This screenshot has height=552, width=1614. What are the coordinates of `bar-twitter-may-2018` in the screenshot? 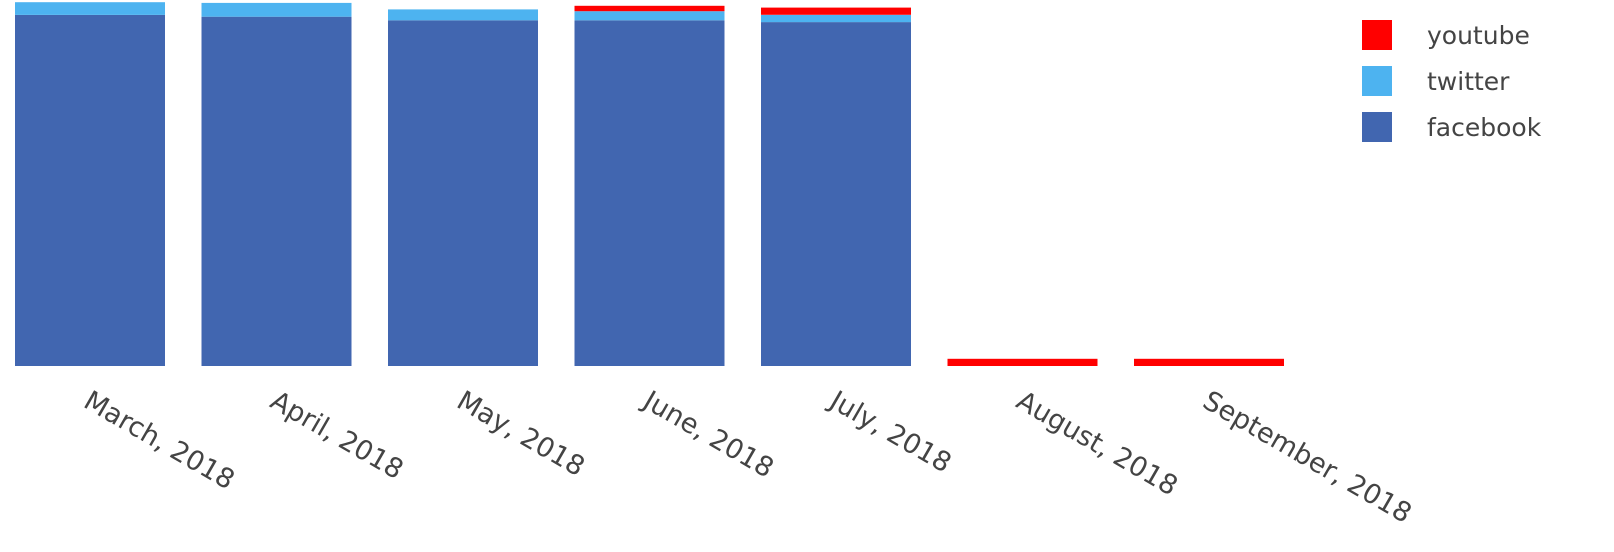 It's located at (463, 15).